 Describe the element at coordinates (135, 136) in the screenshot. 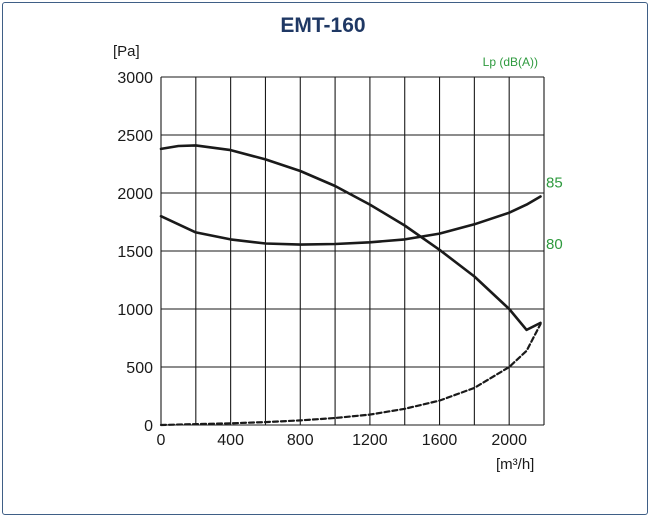

I see `y-tick-label: 2500` at that location.